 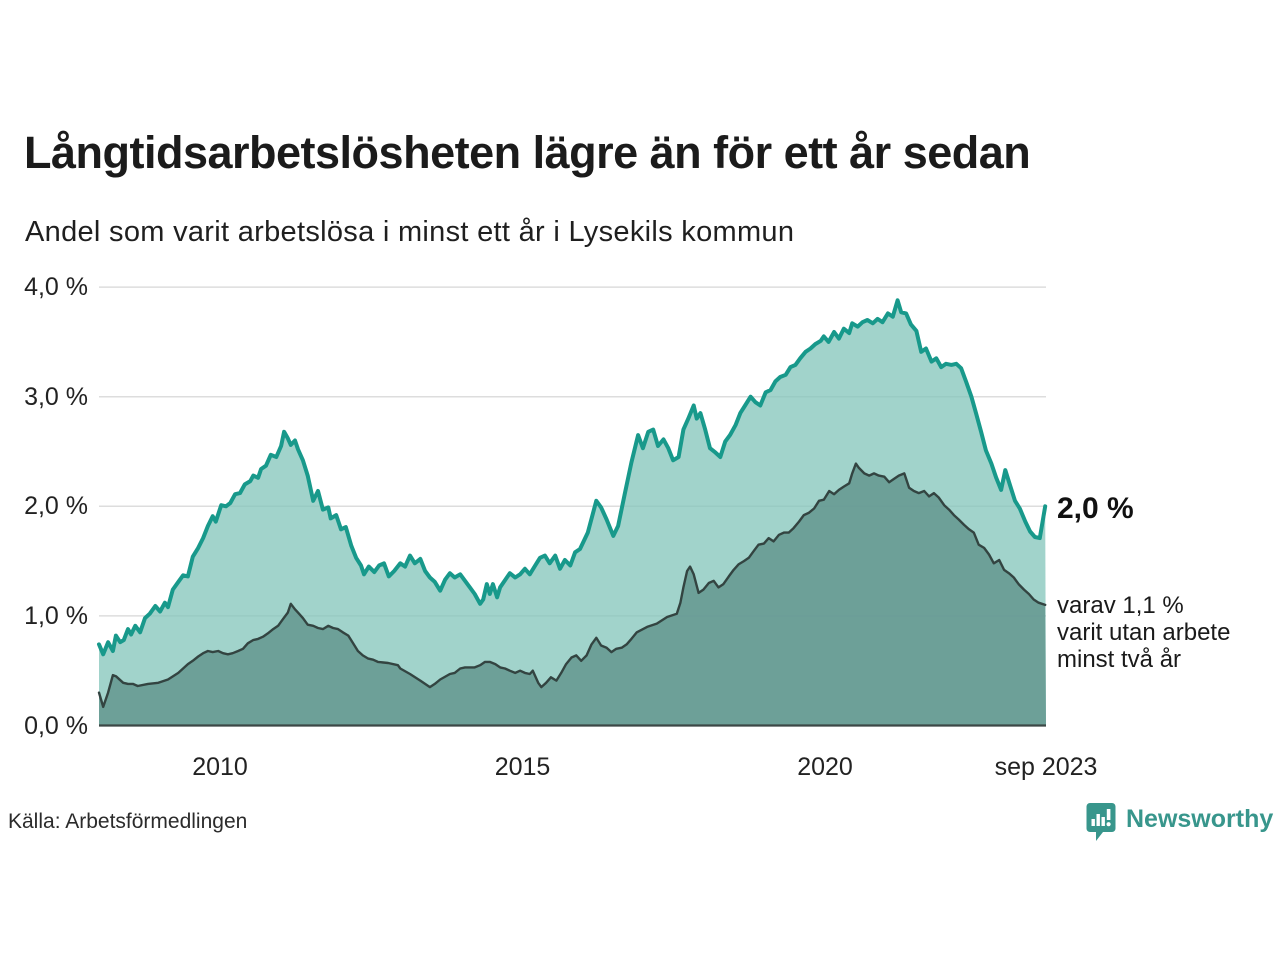 What do you see at coordinates (56, 396) in the screenshot?
I see `y-tick-label: 3,0 %` at bounding box center [56, 396].